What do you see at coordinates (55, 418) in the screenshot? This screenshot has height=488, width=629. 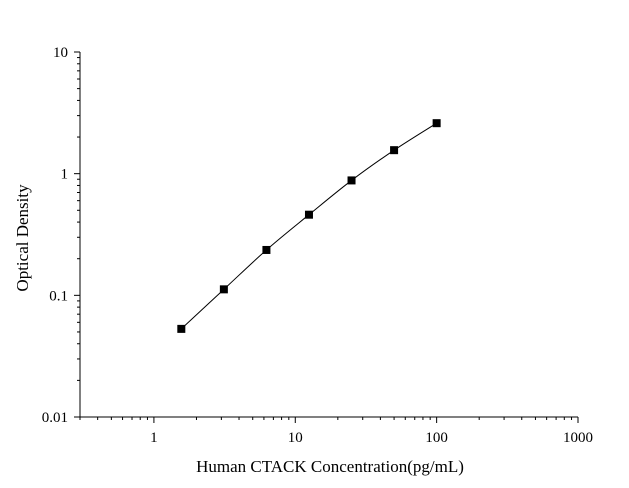 I see `y-tick-label: 0.01` at bounding box center [55, 418].